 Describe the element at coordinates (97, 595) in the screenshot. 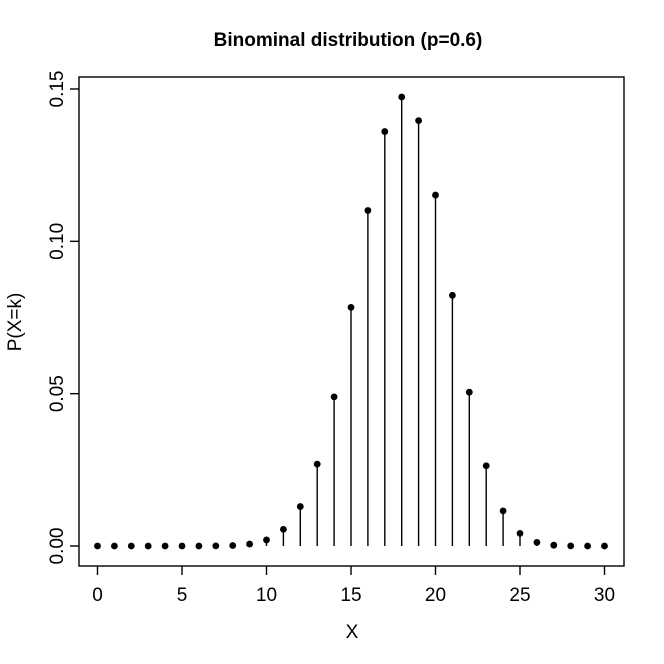

I see `x-tick-label: 0` at that location.